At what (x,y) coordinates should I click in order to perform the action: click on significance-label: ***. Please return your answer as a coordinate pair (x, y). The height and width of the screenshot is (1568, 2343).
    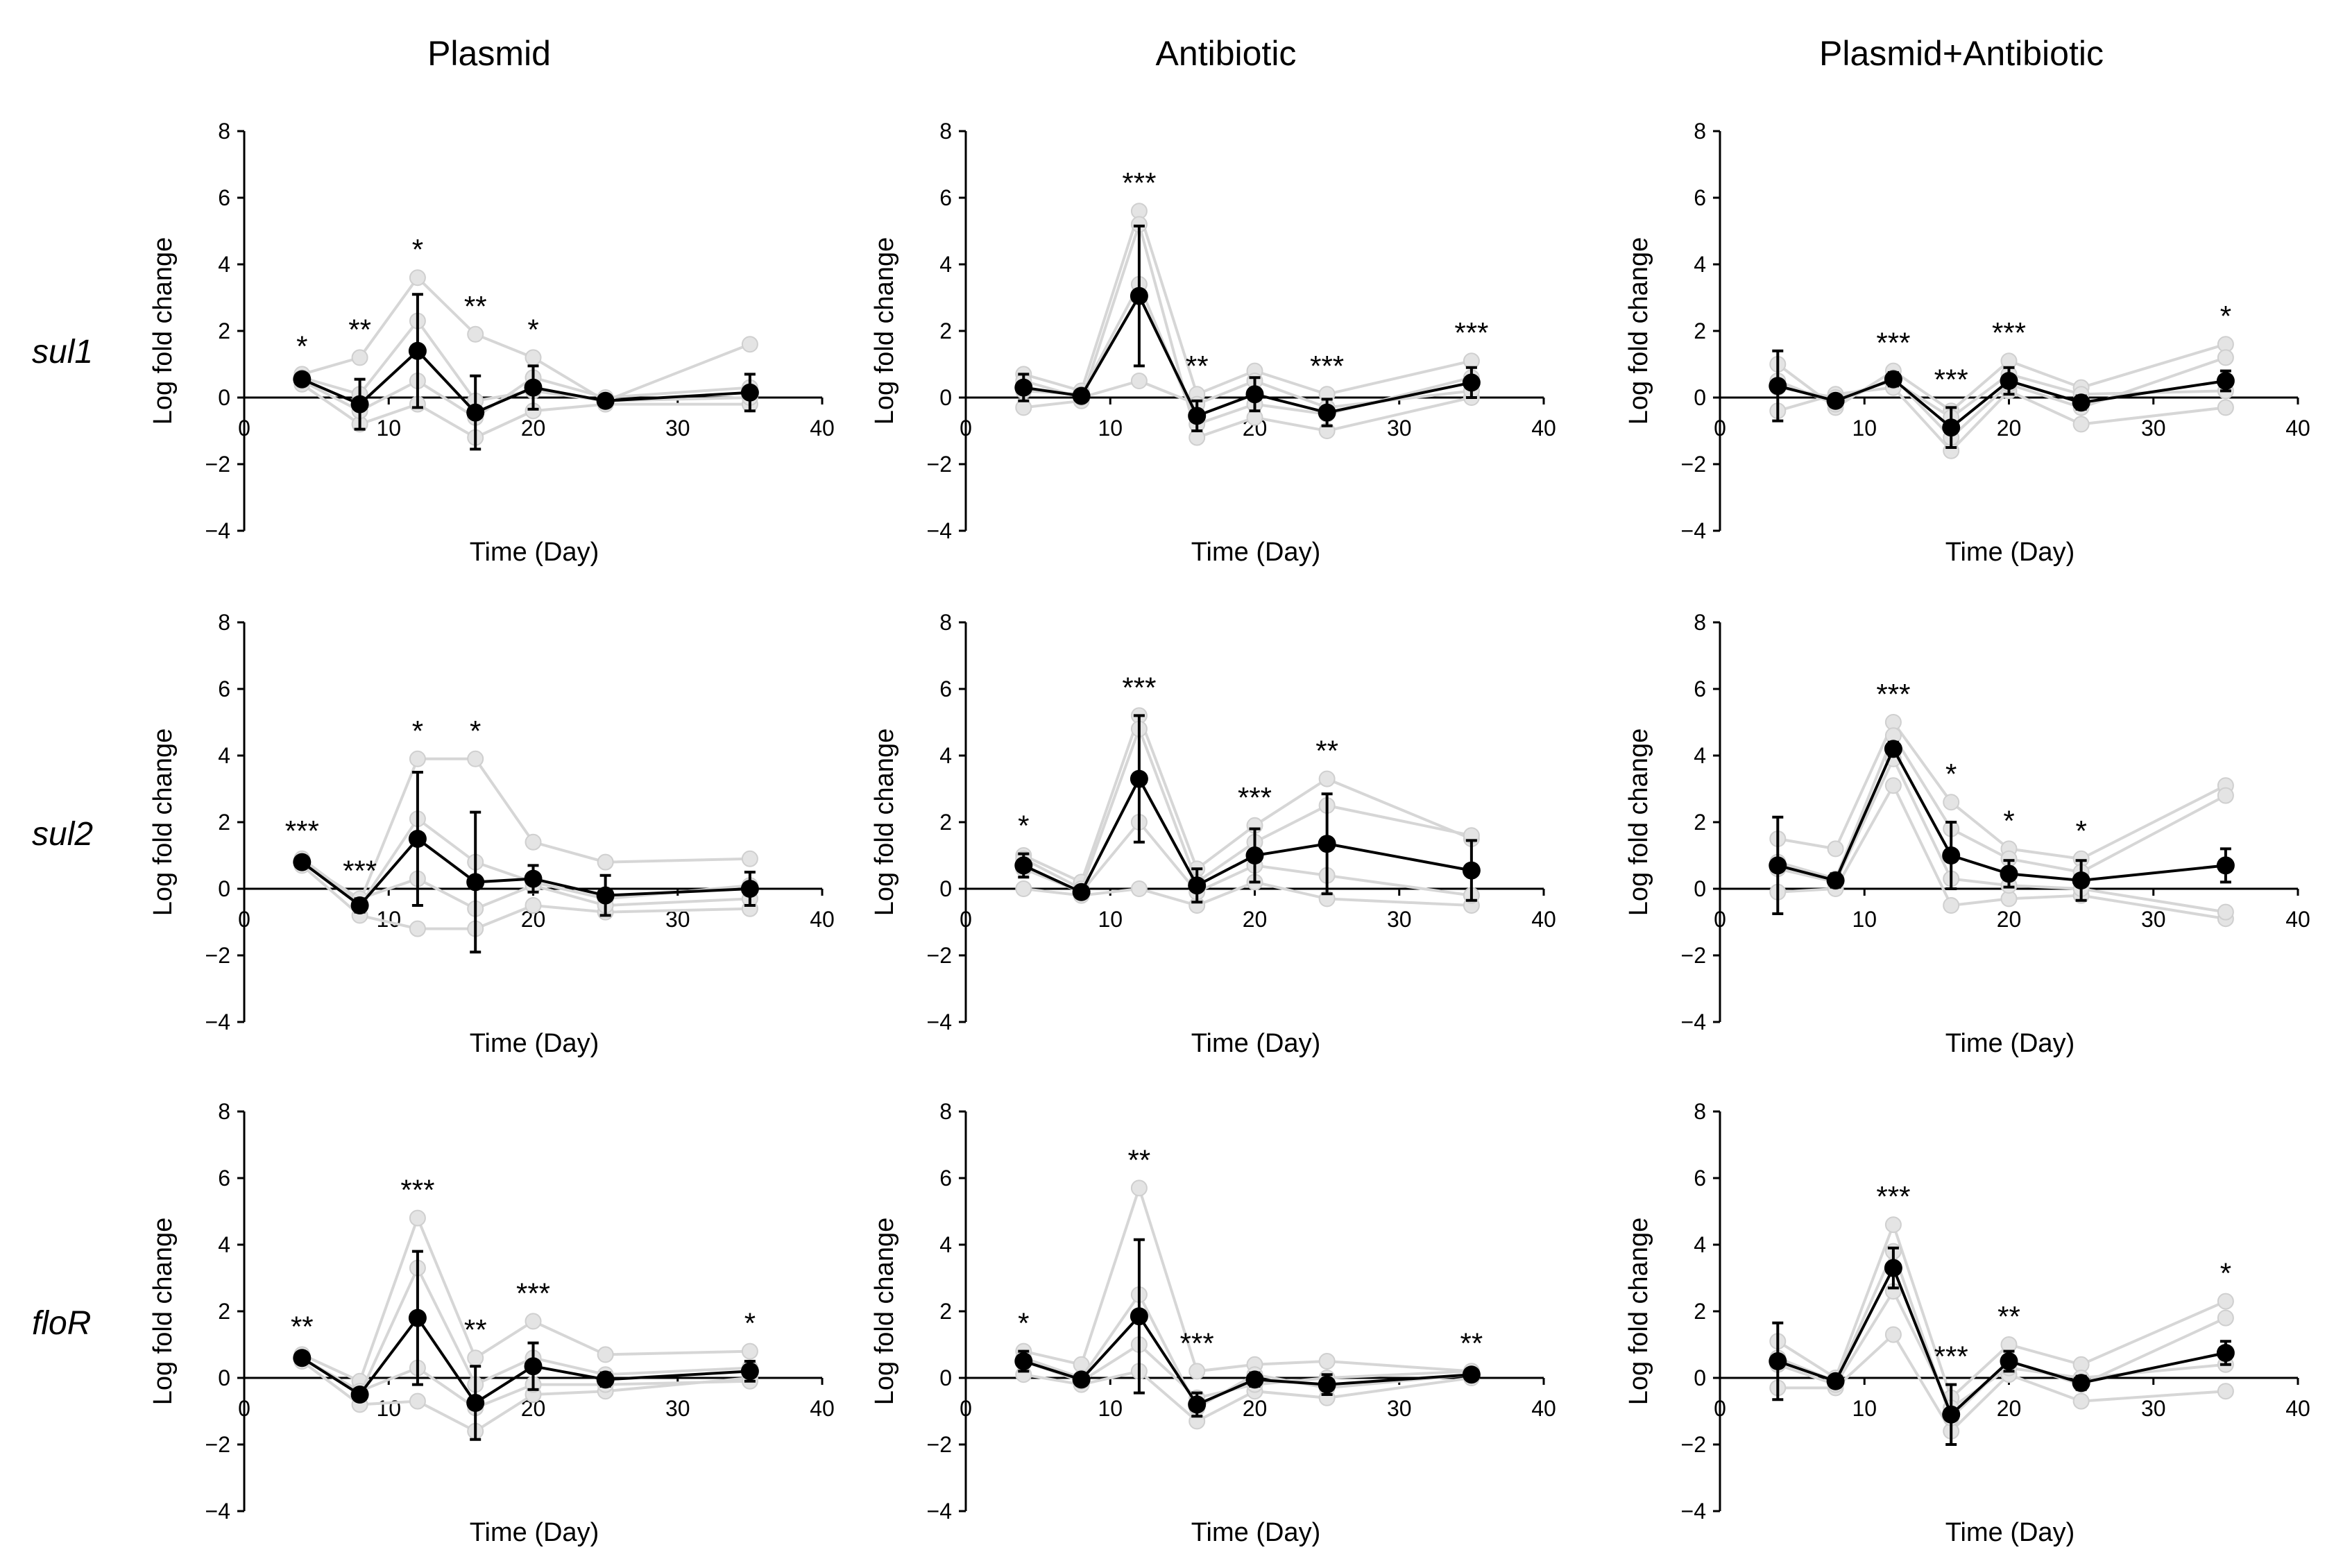
    Looking at the image, I should click on (2009, 332).